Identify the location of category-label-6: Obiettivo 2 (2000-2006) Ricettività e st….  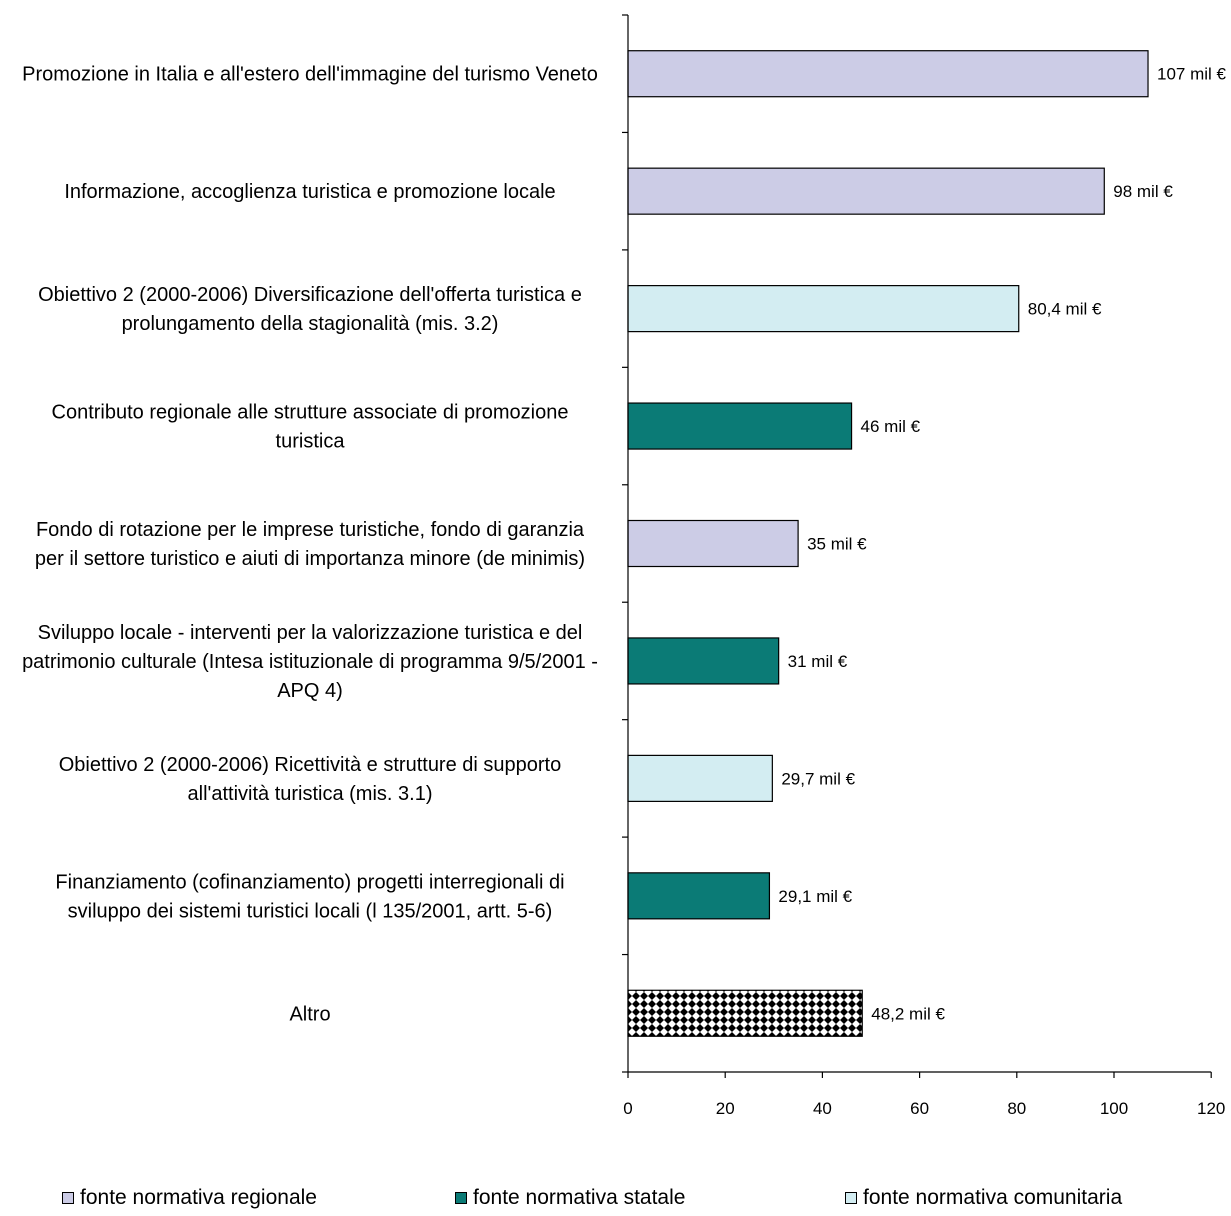
(310, 779).